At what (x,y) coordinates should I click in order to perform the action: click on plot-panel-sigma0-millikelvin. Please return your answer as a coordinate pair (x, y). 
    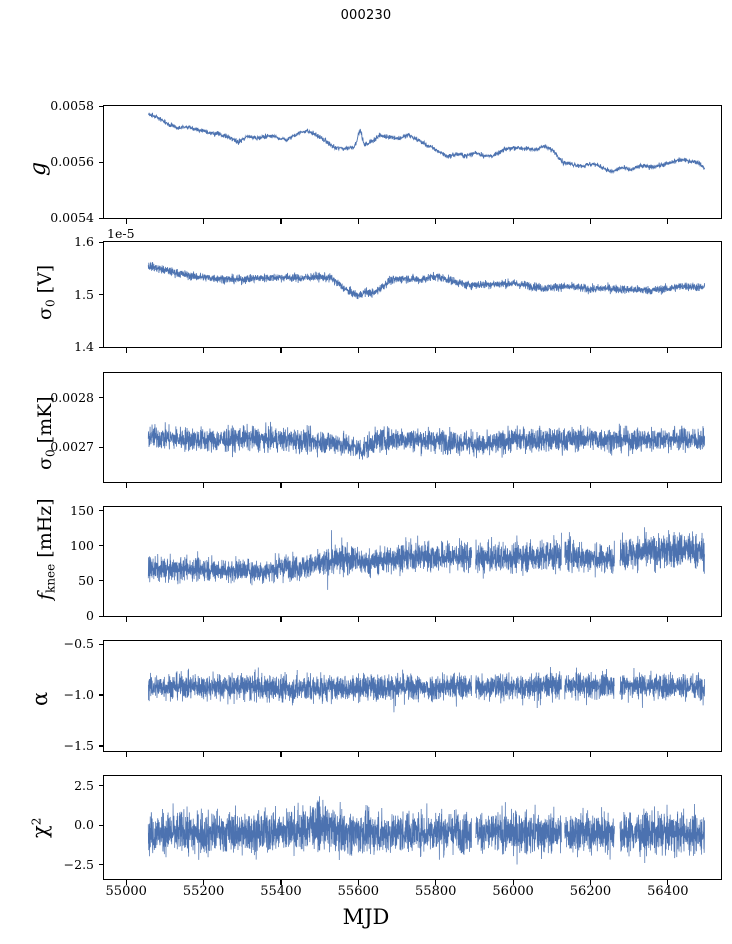
    Looking at the image, I should click on (412, 427).